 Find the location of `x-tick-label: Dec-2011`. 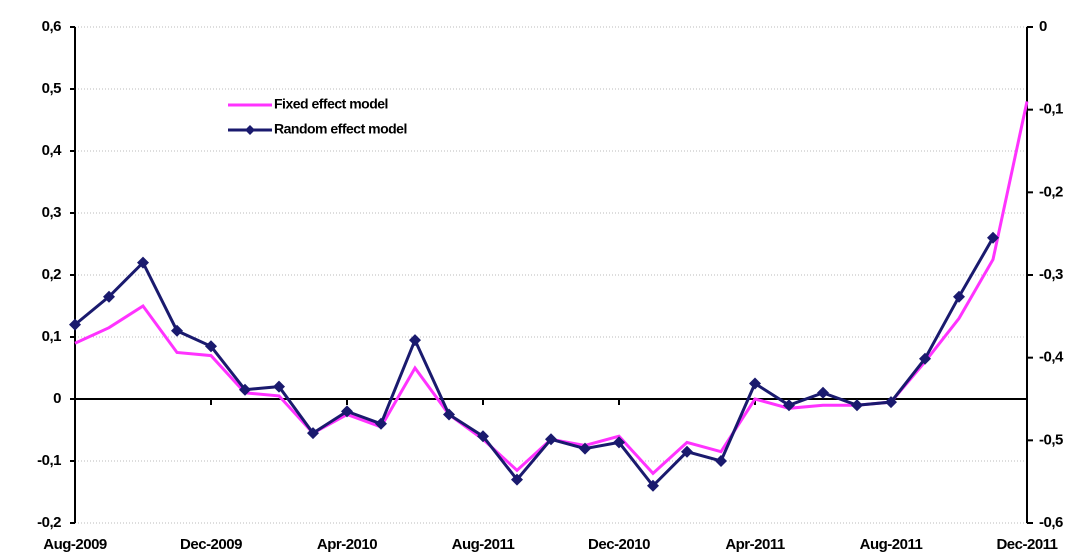

x-tick-label: Dec-2011 is located at coordinates (1026, 544).